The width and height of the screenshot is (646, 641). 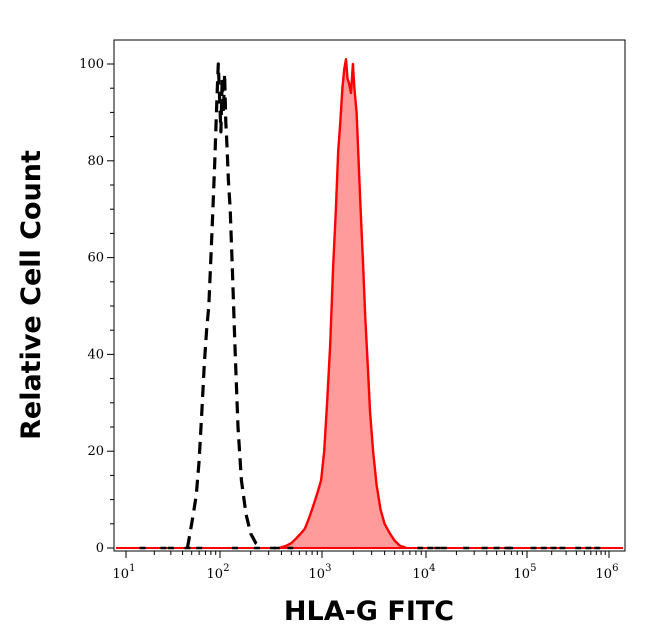 I want to click on x-axis-title: HLA-G FITC, so click(x=369, y=611).